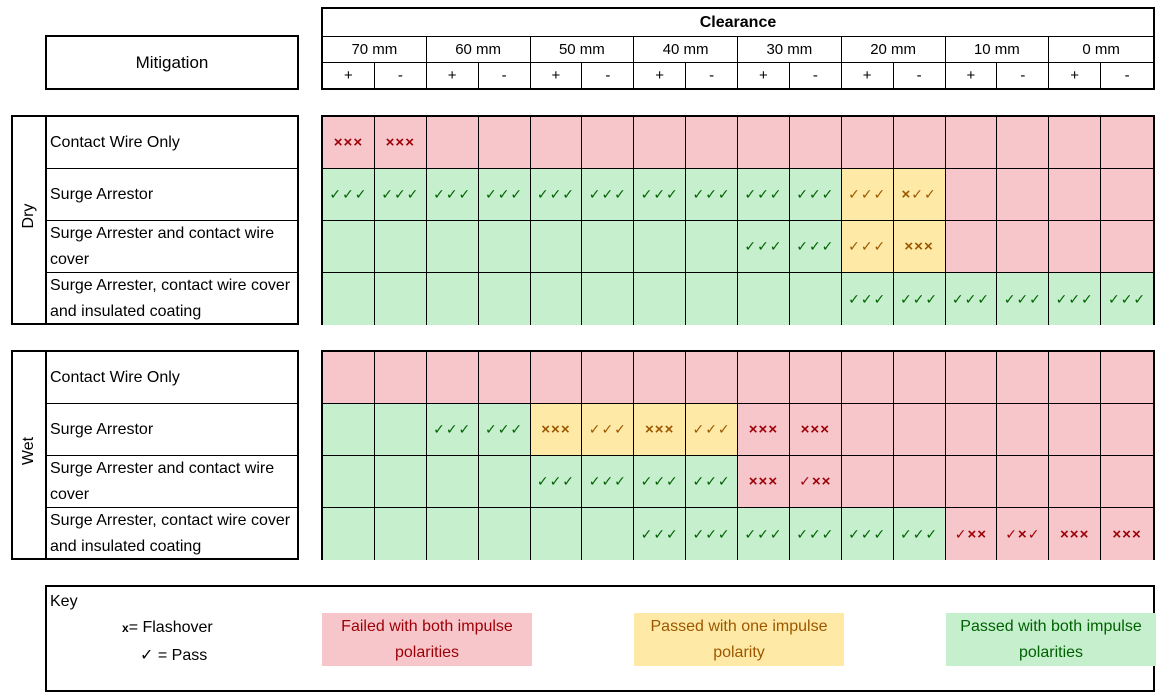 The image size is (1159, 697). I want to click on mitigation-title: Mitigation, so click(172, 62).